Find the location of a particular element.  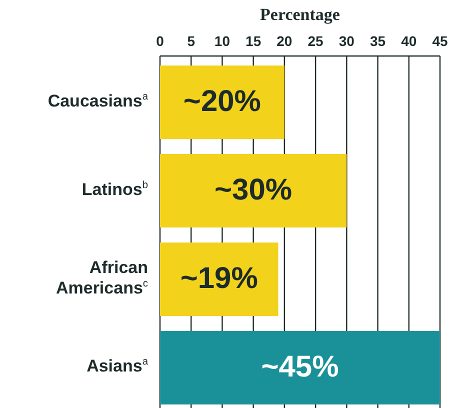

x-tick-label: 0 is located at coordinates (160, 41).